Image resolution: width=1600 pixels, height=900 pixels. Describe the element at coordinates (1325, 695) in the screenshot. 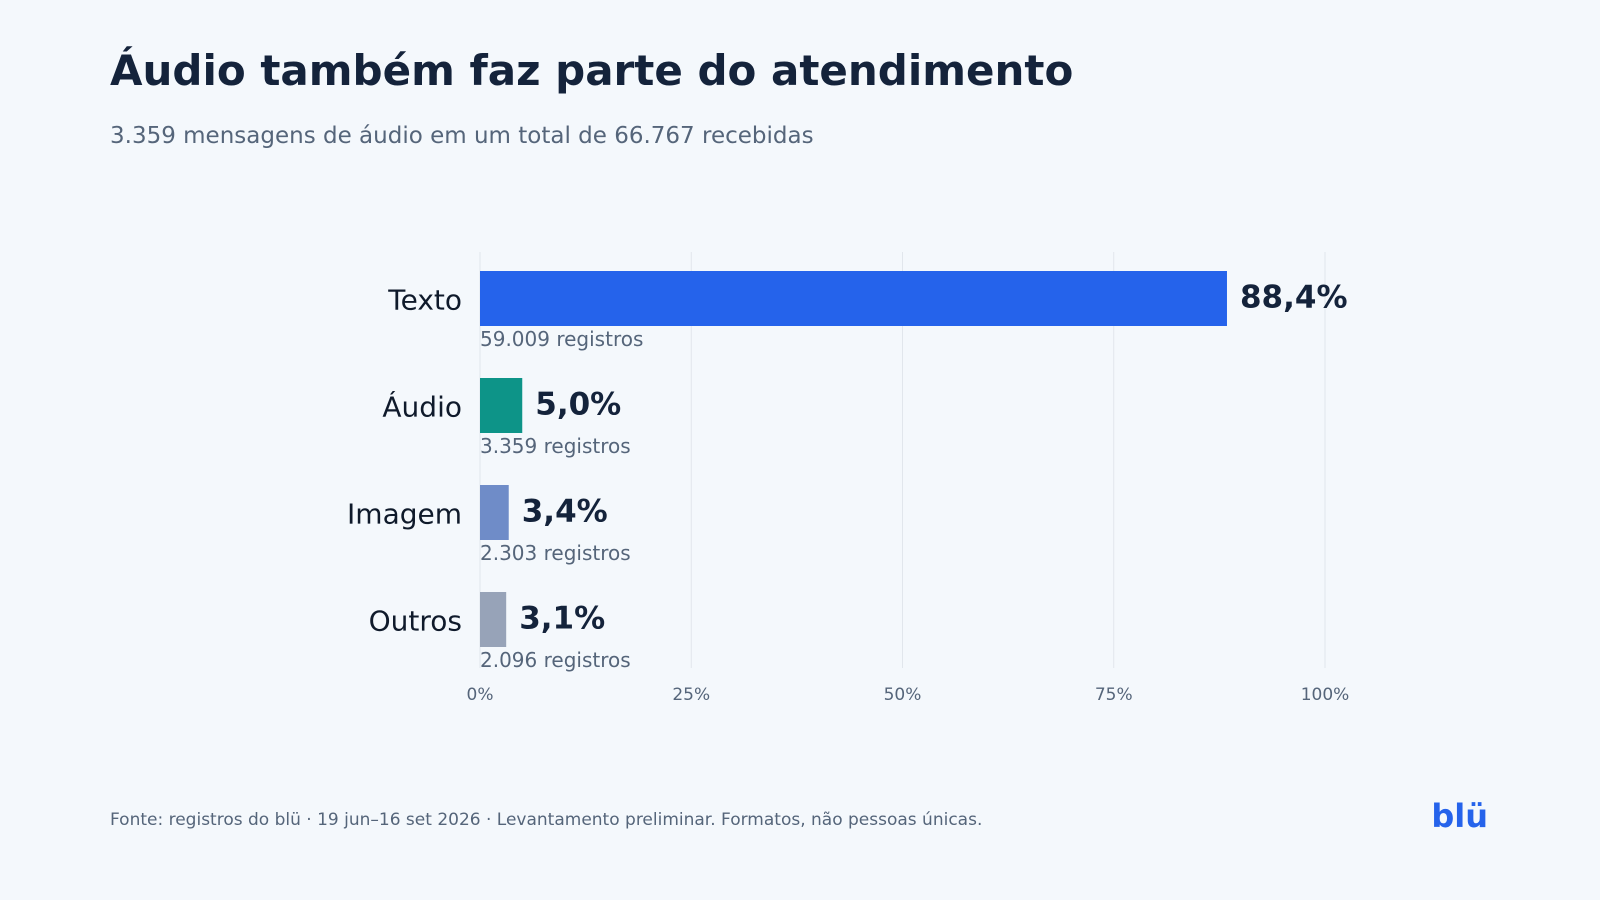

I see `x-tick-label: 100%` at that location.